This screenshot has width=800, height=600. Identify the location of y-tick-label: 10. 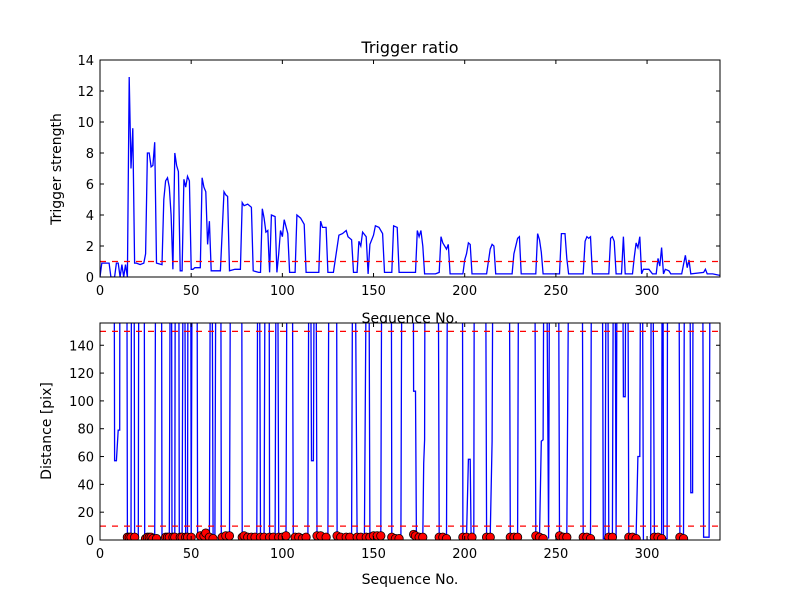
(85, 123).